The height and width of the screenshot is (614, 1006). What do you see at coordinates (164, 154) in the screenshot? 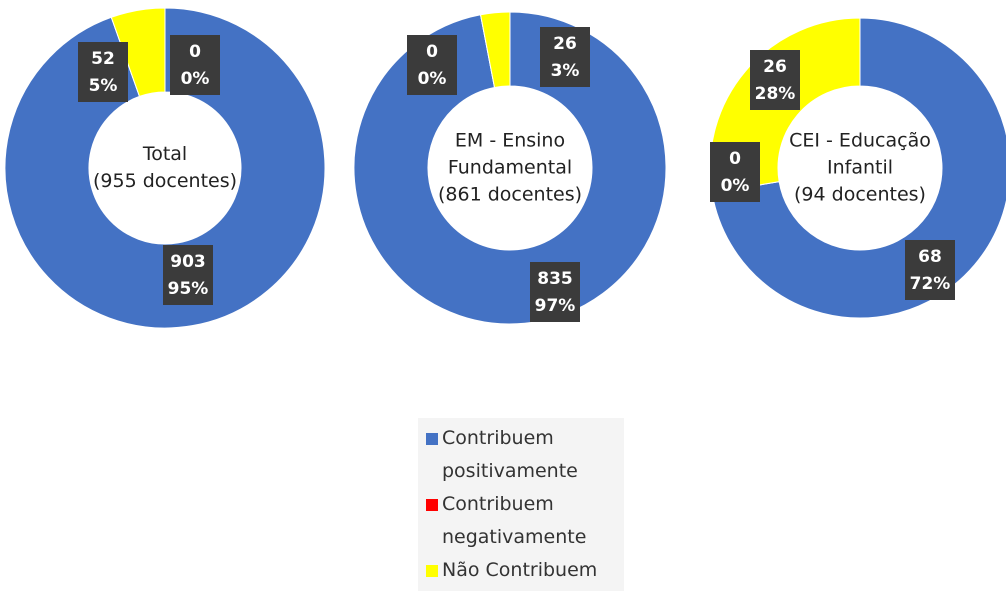
I see `center-label: Total` at bounding box center [164, 154].